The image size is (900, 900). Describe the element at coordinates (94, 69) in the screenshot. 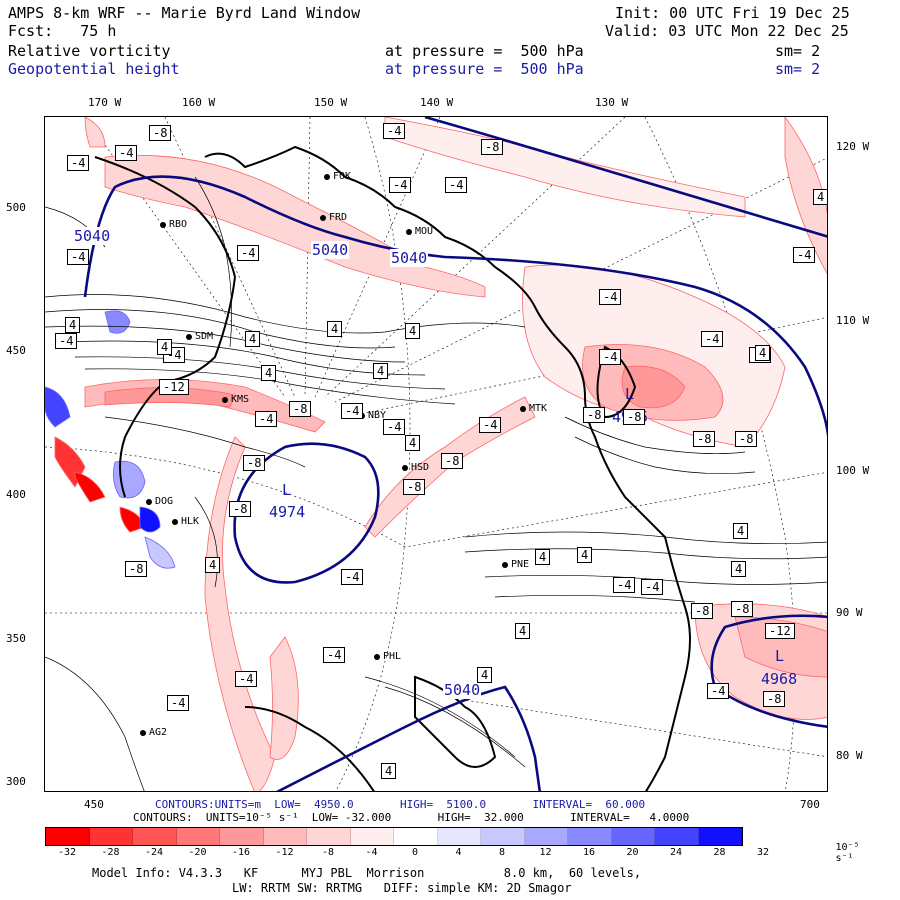

I see `field2-name: Geopotential height` at that location.